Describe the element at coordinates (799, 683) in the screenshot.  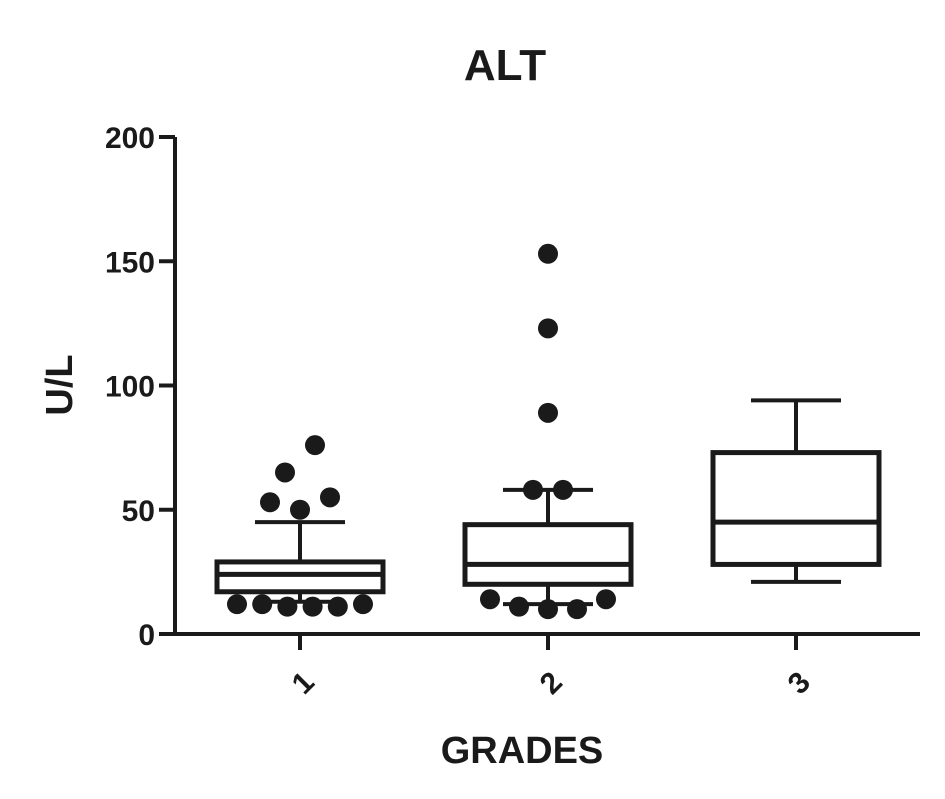
I see `x-tick-label: 3` at that location.